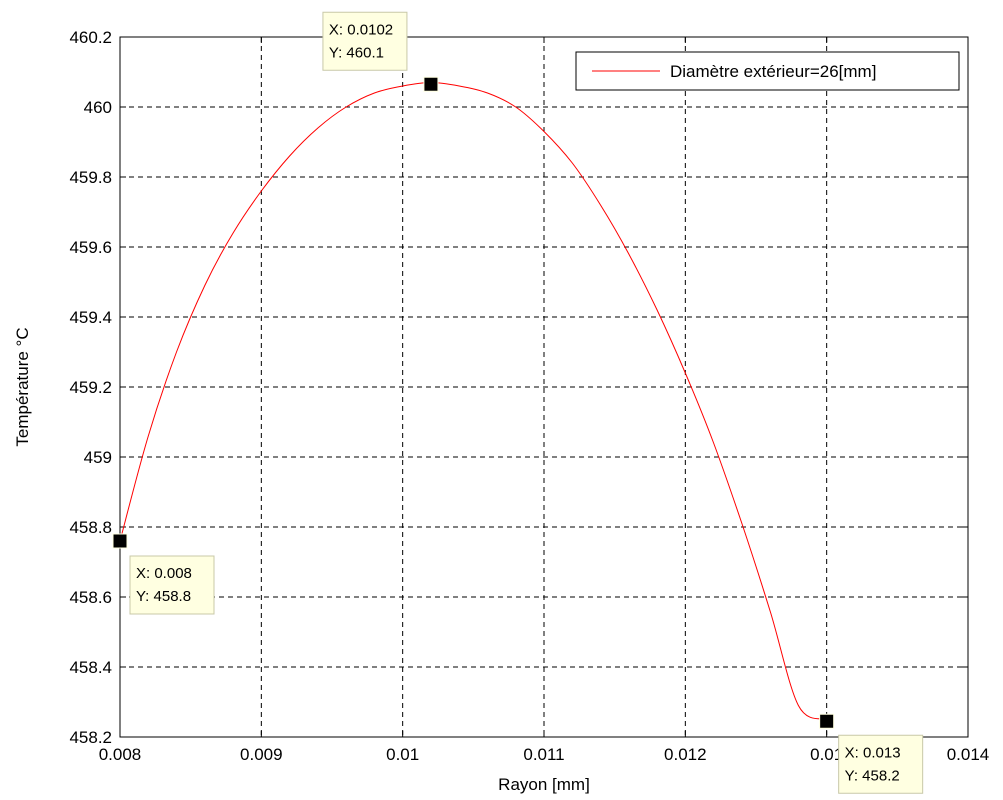  I want to click on y-tick-label: 458.8, so click(90, 527).